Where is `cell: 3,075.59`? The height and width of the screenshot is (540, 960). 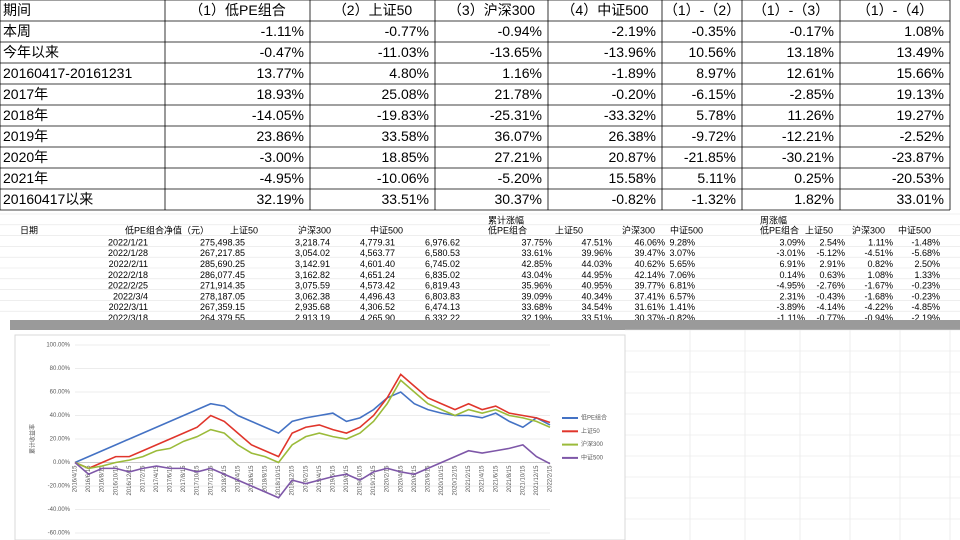
cell: 3,075.59 is located at coordinates (312, 286).